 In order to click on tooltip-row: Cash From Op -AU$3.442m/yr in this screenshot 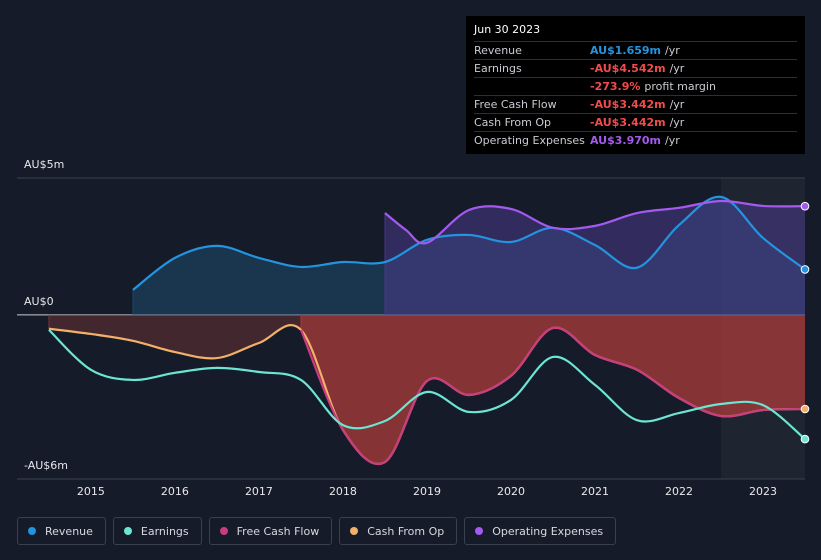, I will do `click(635, 122)`.